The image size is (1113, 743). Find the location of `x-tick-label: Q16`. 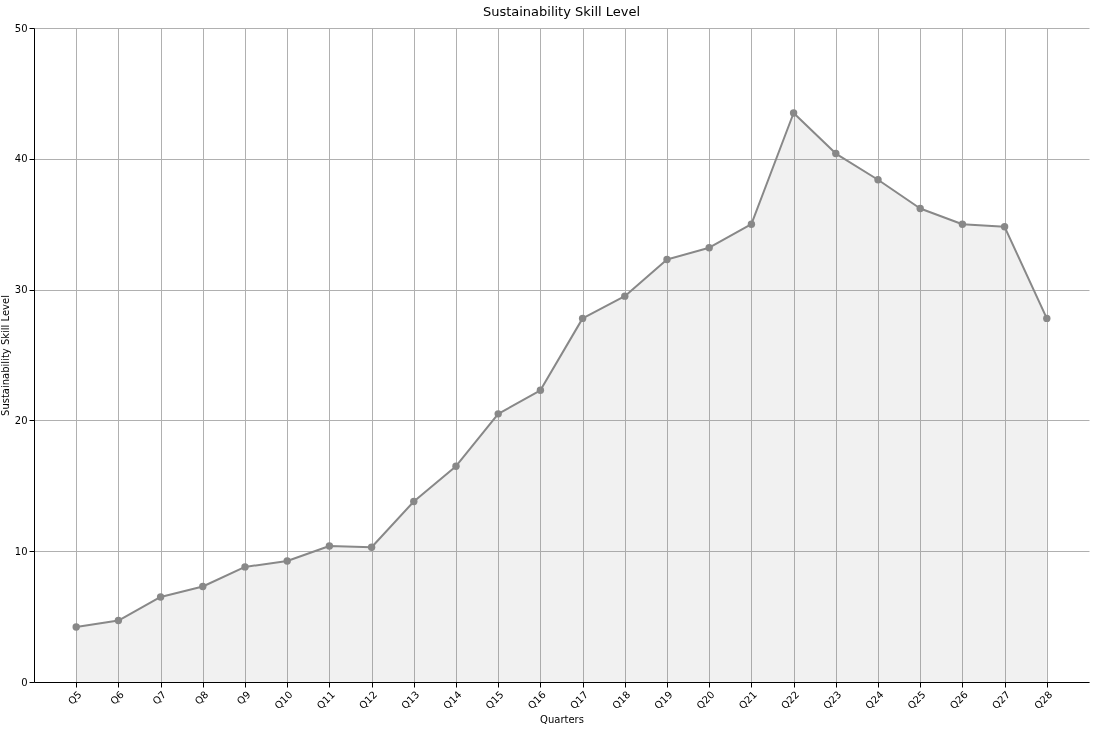

x-tick-label: Q16 is located at coordinates (536, 700).